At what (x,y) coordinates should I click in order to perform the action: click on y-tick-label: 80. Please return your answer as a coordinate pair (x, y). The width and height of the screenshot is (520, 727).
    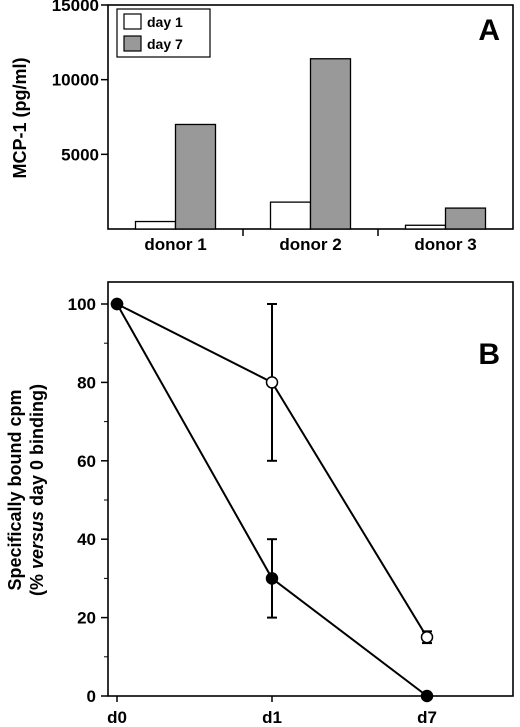
    Looking at the image, I should click on (86, 382).